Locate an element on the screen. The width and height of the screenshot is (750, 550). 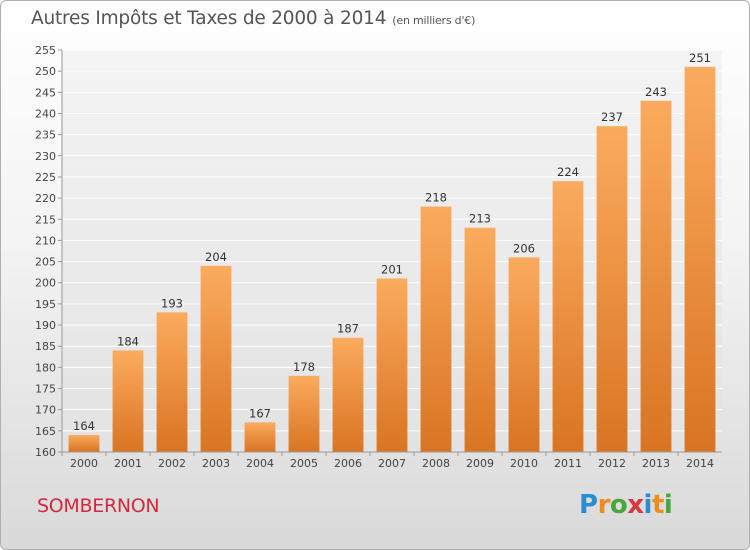
x-tick-label-2011: 2011 is located at coordinates (568, 463).